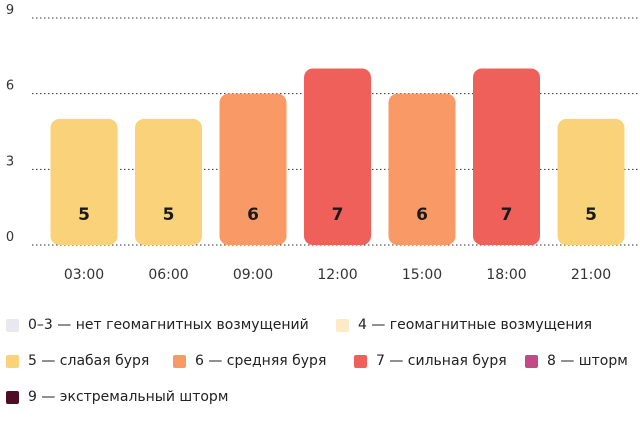 The image size is (640, 425). I want to click on y-axis-ticks: 0 3 6 9, so click(10, 124).